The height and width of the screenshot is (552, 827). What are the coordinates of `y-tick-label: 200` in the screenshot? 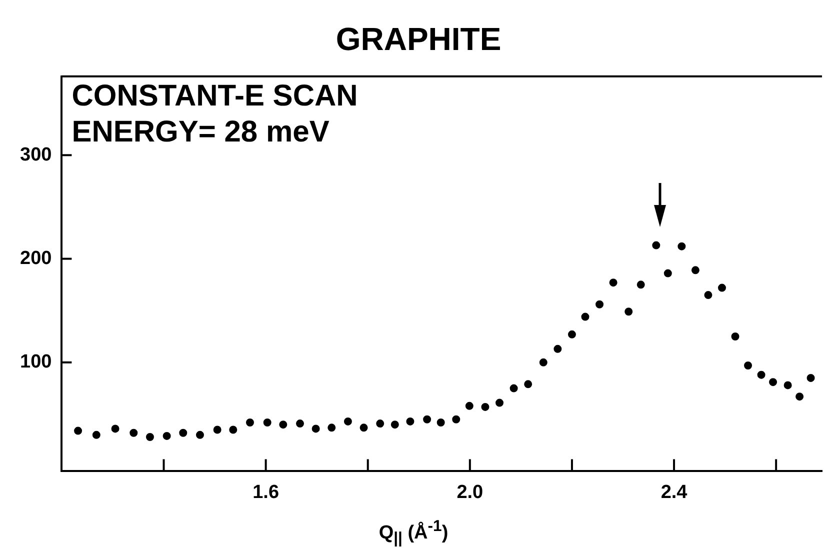 It's located at (36, 259).